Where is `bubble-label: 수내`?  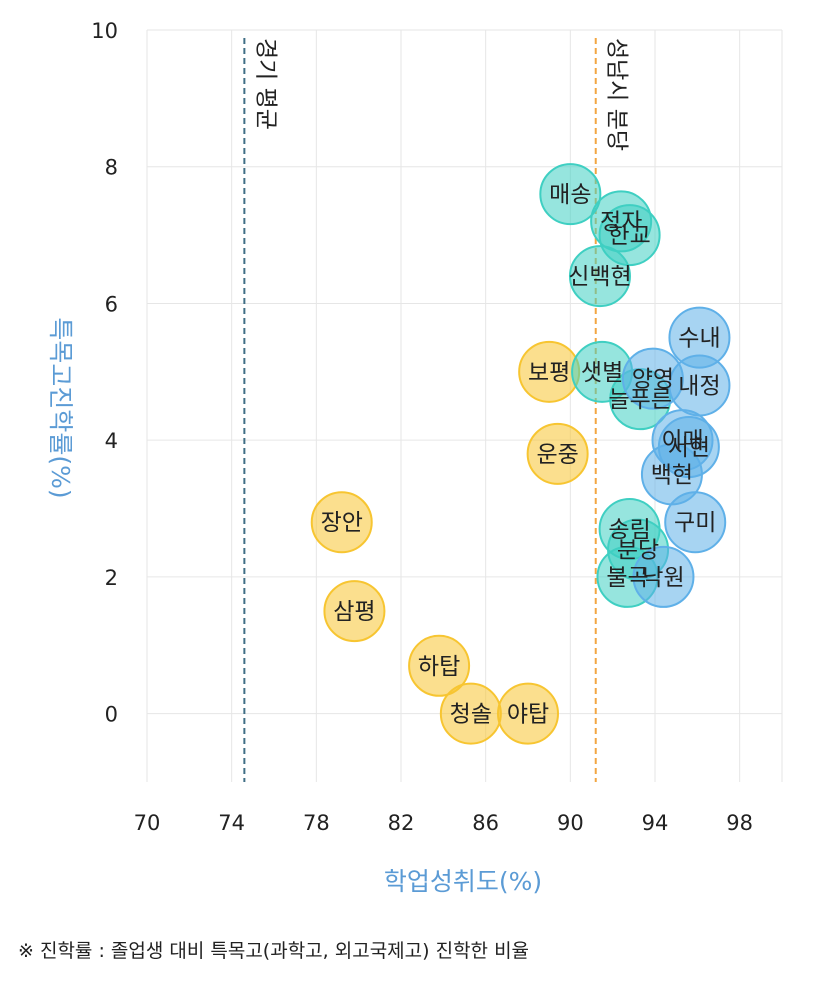 bubble-label: 수내 is located at coordinates (699, 339).